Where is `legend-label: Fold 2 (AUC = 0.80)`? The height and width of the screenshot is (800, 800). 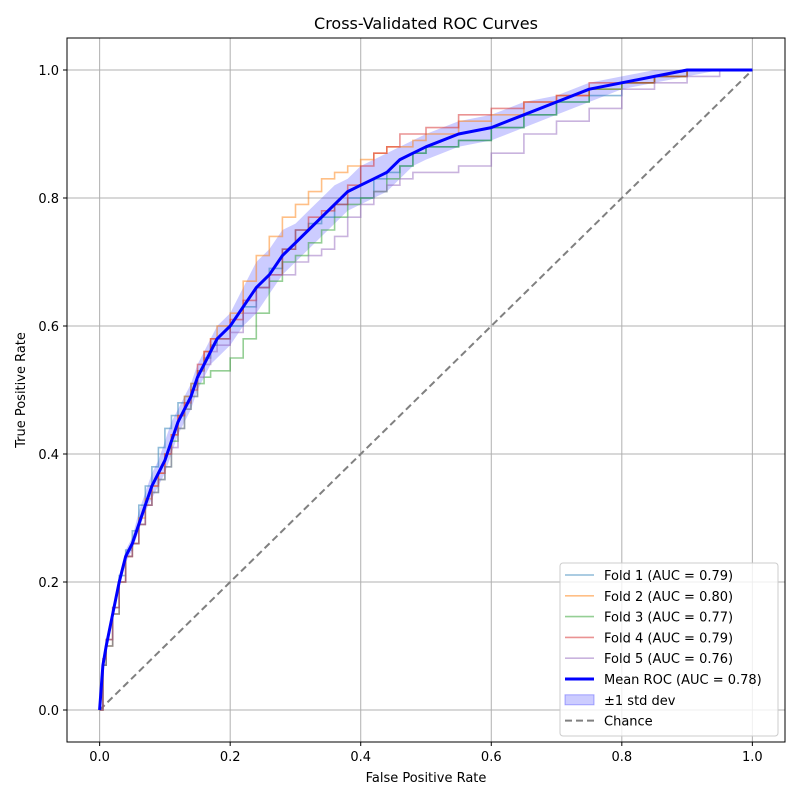 legend-label: Fold 2 (AUC = 0.80) is located at coordinates (668, 597).